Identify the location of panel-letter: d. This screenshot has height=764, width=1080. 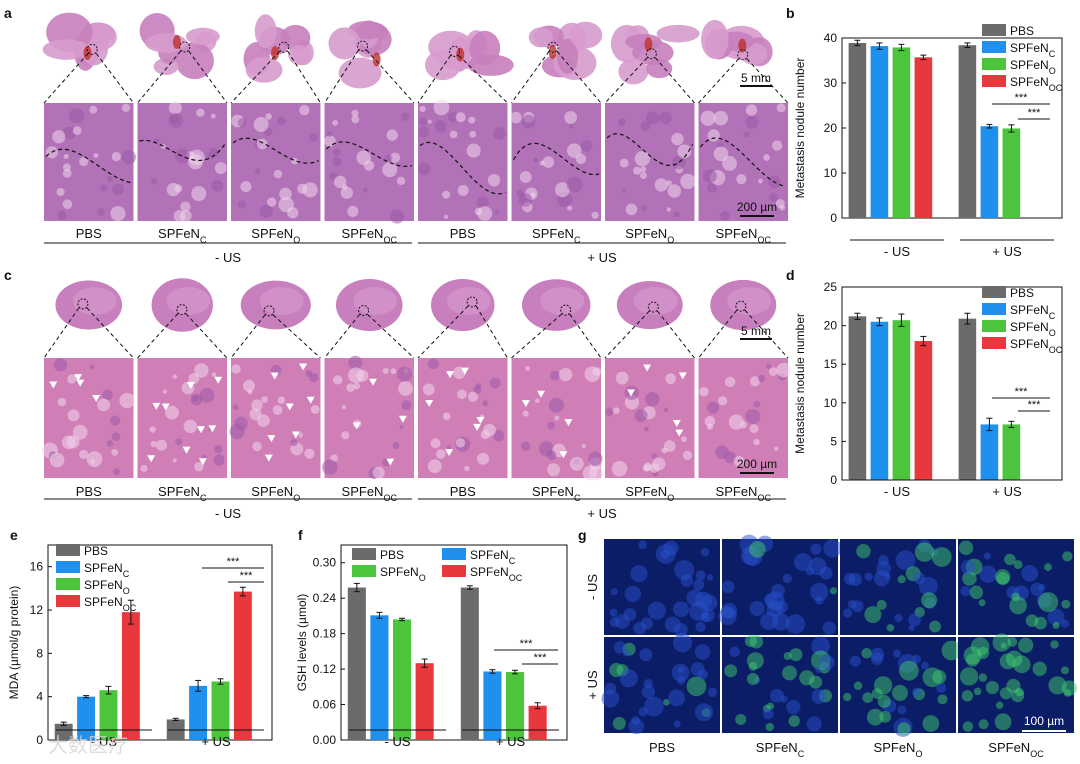
(790, 275).